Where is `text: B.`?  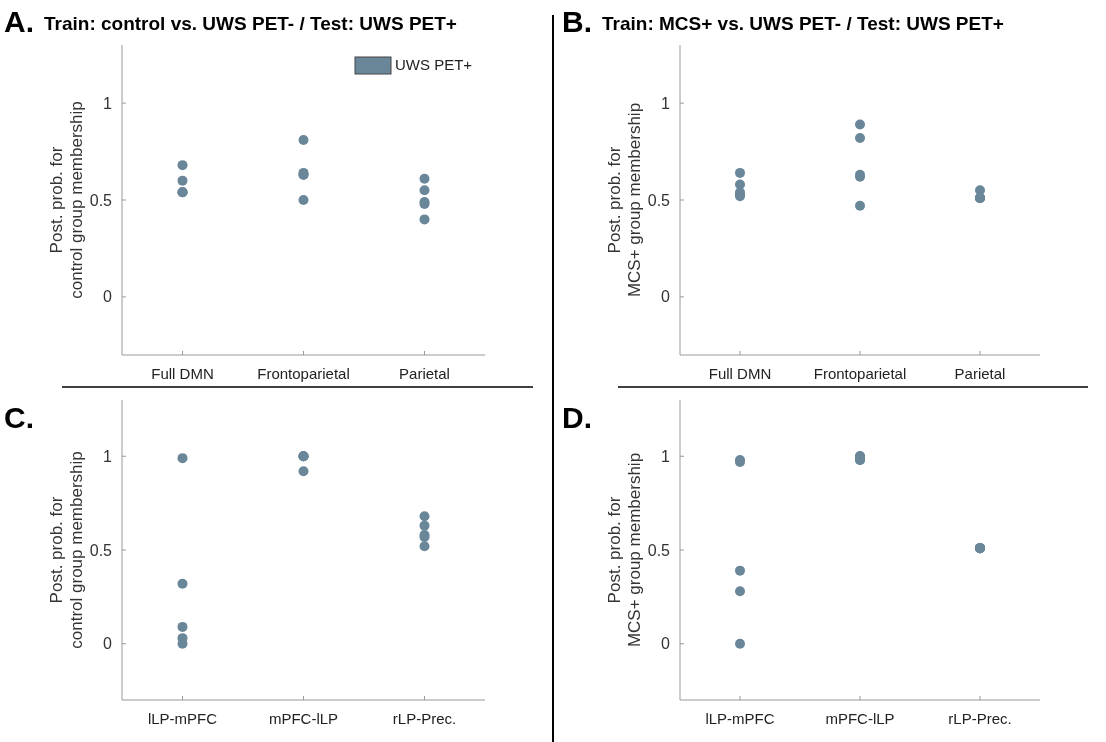 text: B. is located at coordinates (577, 21).